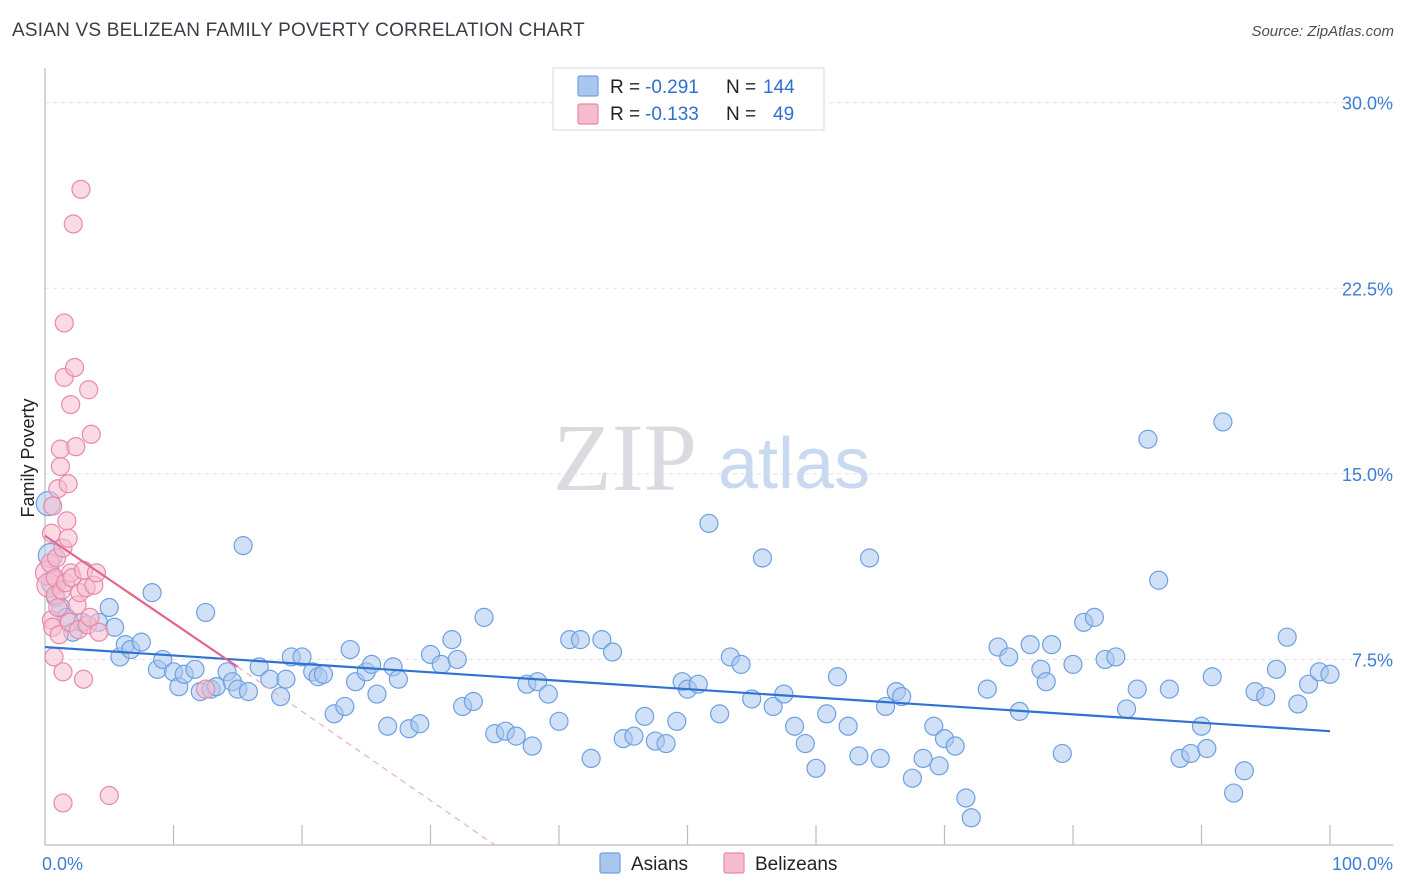 The width and height of the screenshot is (1406, 892). What do you see at coordinates (794, 464) in the screenshot?
I see `watermark-atlas: atlas` at bounding box center [794, 464].